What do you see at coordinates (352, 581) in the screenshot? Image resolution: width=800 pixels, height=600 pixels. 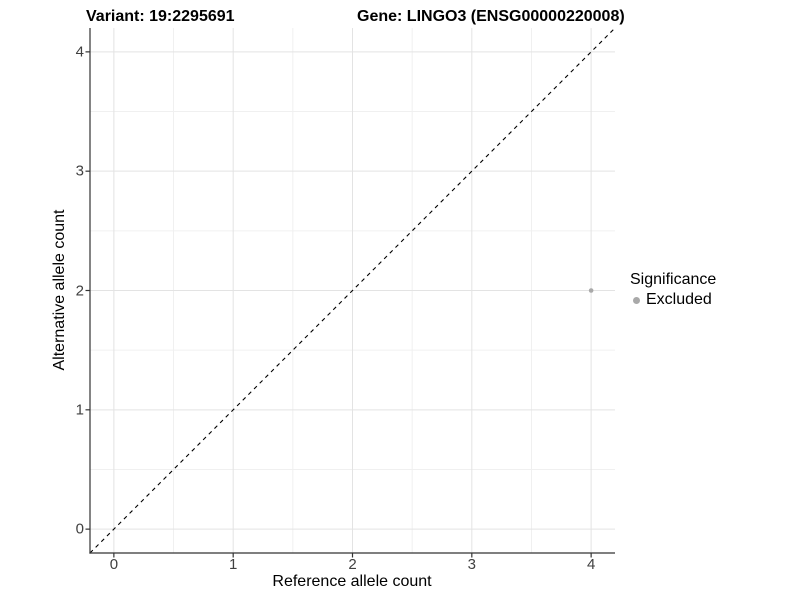 I see `x-axis-title: Reference allele count` at bounding box center [352, 581].